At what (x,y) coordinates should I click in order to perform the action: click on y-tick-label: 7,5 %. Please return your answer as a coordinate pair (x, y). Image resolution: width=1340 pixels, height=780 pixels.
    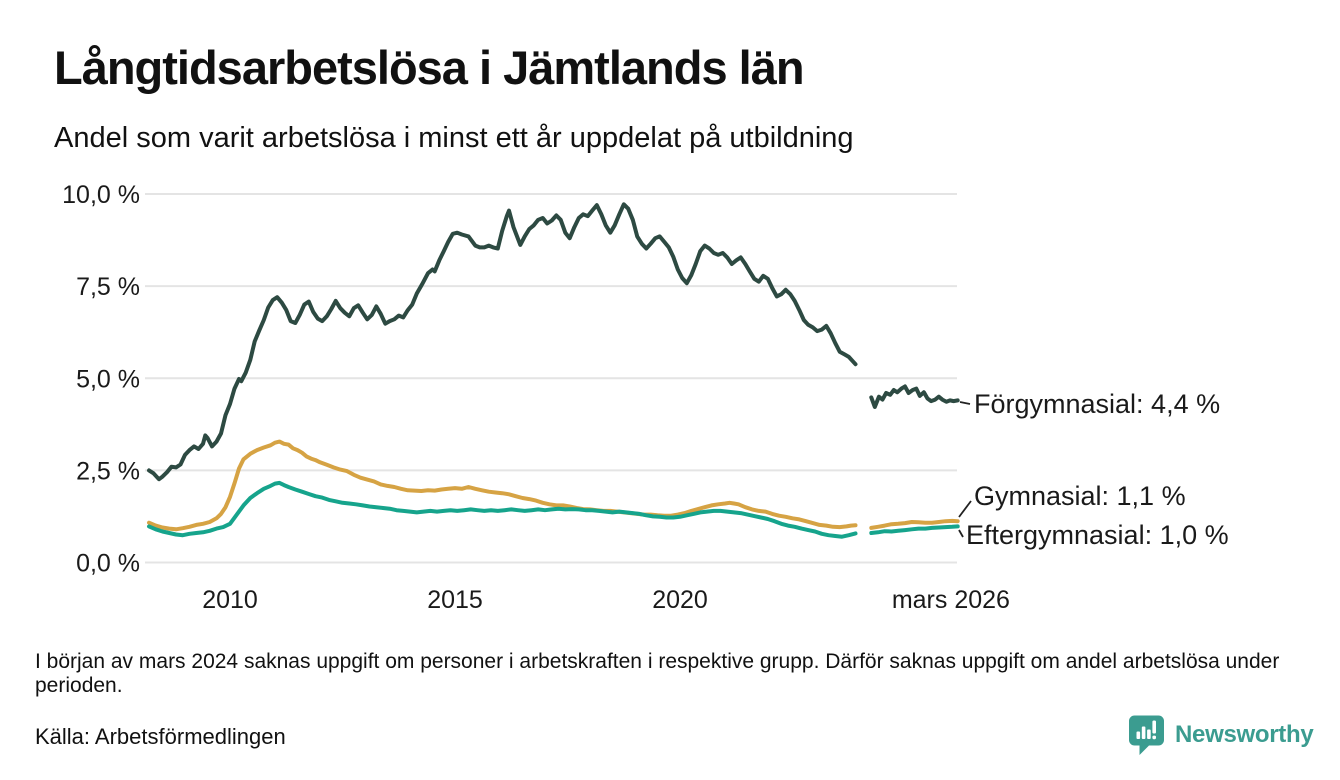
    Looking at the image, I should click on (108, 287).